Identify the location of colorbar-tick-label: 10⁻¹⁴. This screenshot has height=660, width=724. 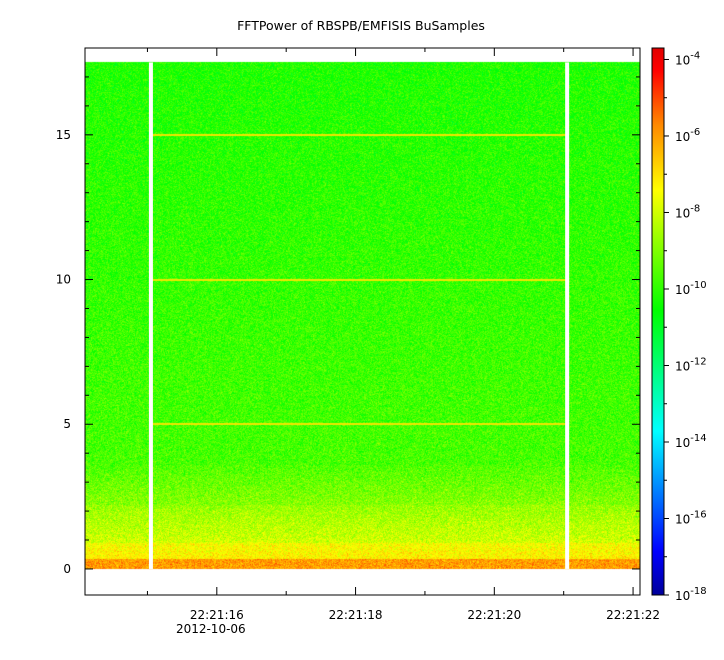
(691, 441).